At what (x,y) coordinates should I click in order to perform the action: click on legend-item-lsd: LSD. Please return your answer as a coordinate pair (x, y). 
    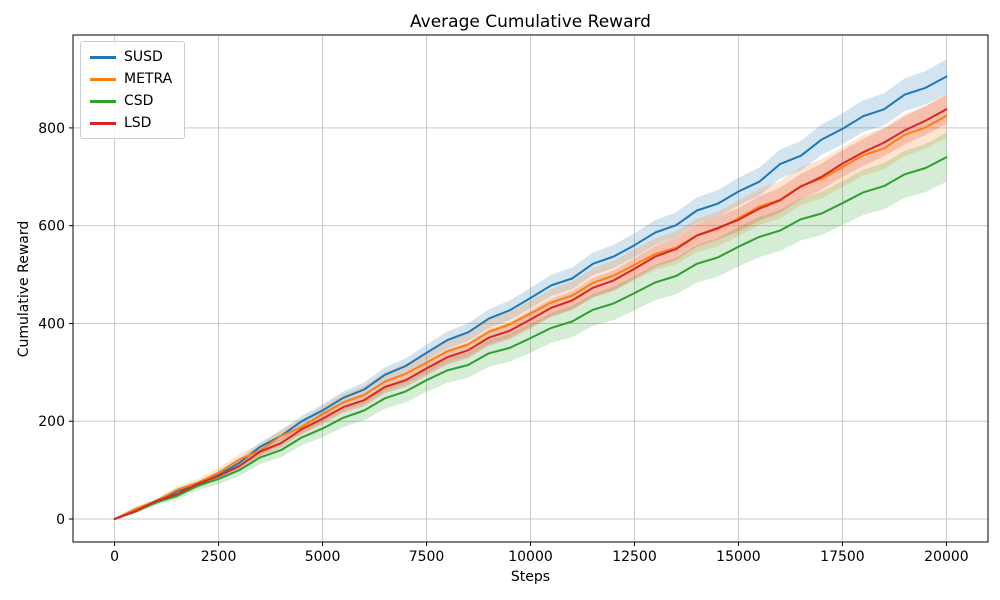
    Looking at the image, I should click on (131, 123).